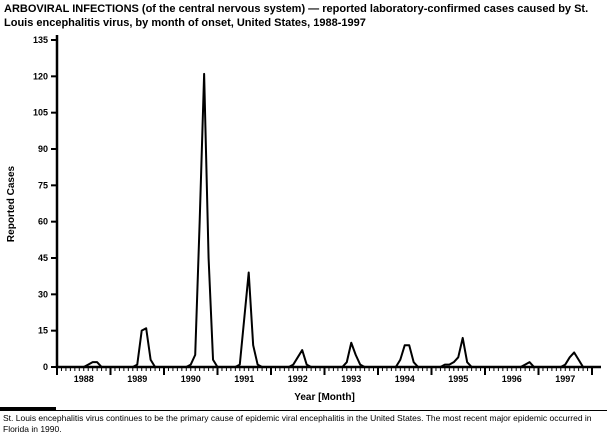 This screenshot has height=439, width=607. Describe the element at coordinates (40, 113) in the screenshot. I see `y-tick-label: 105` at that location.